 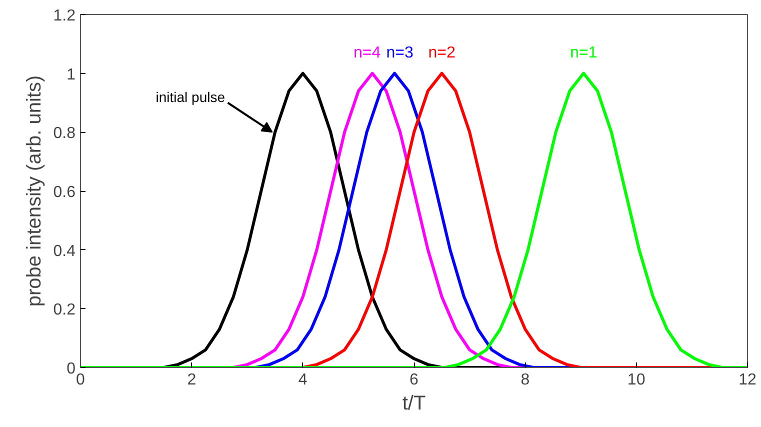 What do you see at coordinates (34, 191) in the screenshot?
I see `y-axis-title: probe intensity (arb. units)` at bounding box center [34, 191].